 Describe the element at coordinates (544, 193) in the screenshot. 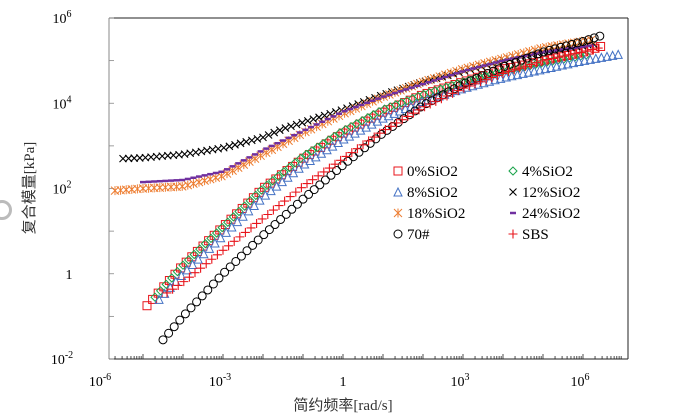

I see `legend-item: 12%SiO2` at that location.